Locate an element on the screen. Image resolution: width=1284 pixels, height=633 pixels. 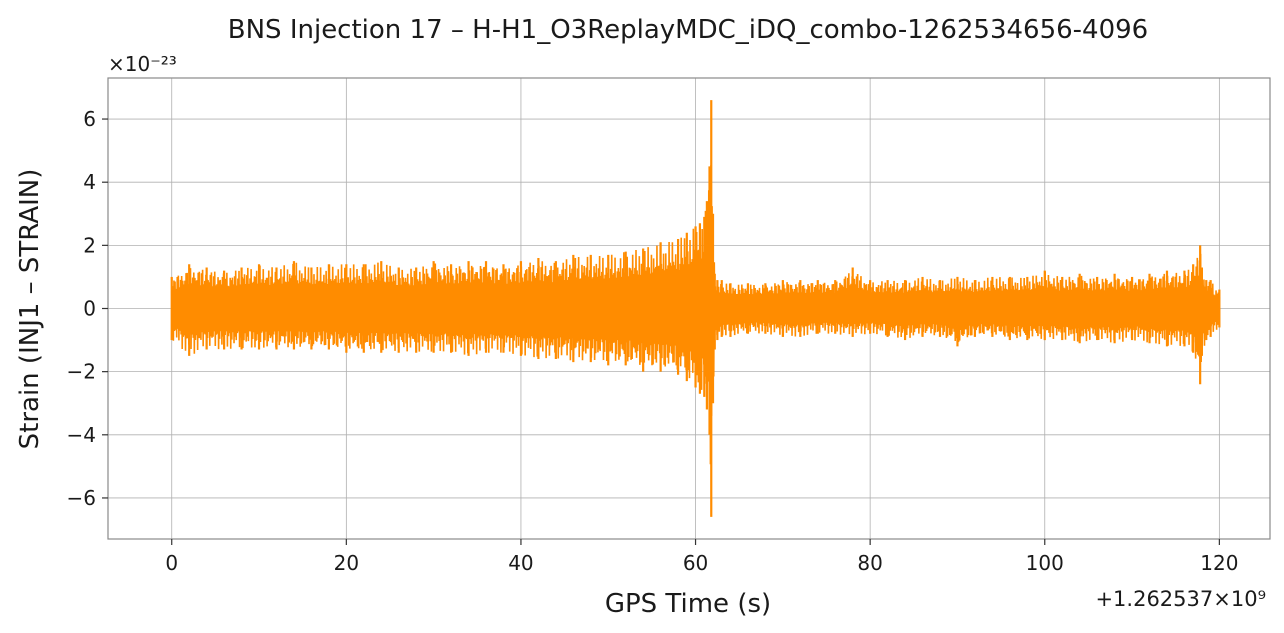
x-tick-label: 20 is located at coordinates (346, 563).